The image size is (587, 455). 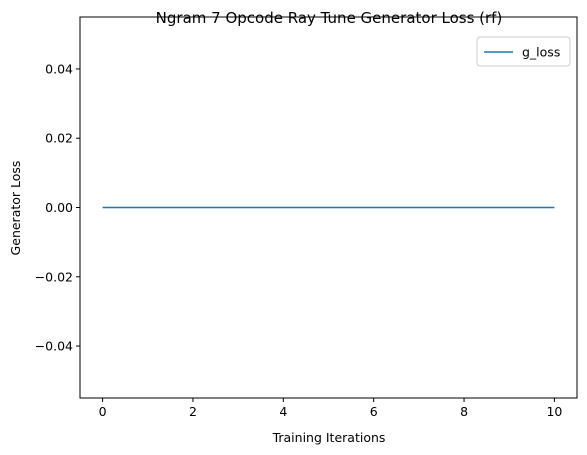 What do you see at coordinates (54, 346) in the screenshot?
I see `y-tick-label: −0.04` at bounding box center [54, 346].